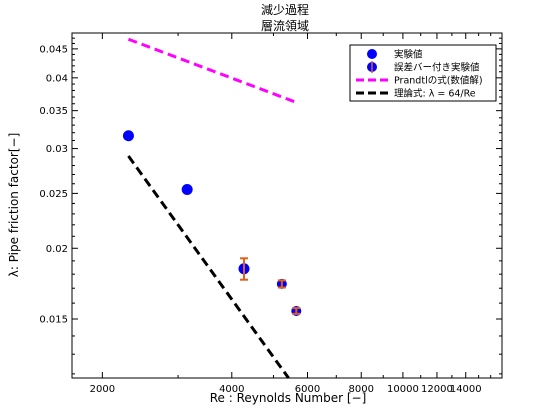 This screenshot has height=420, width=560. I want to click on y-tick-label: 0.025, so click(53, 194).